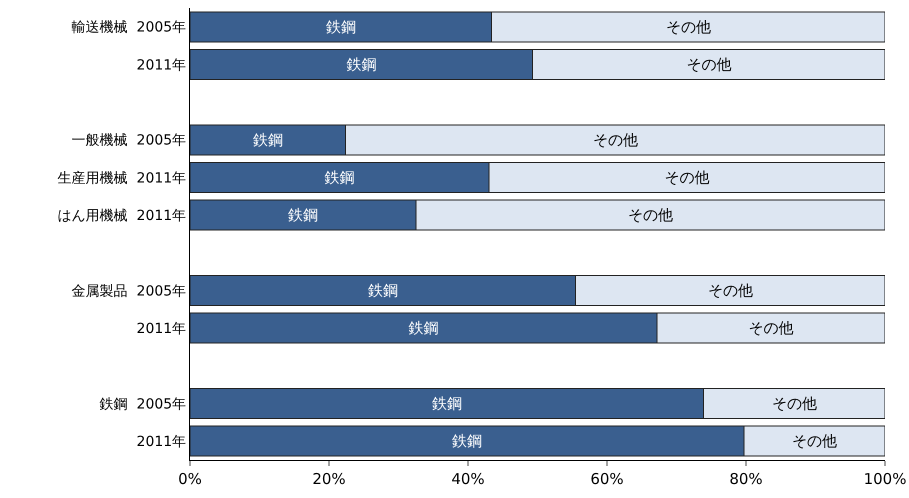 The height and width of the screenshot is (498, 909). What do you see at coordinates (329, 479) in the screenshot?
I see `x-tick-label: 20%` at bounding box center [329, 479].